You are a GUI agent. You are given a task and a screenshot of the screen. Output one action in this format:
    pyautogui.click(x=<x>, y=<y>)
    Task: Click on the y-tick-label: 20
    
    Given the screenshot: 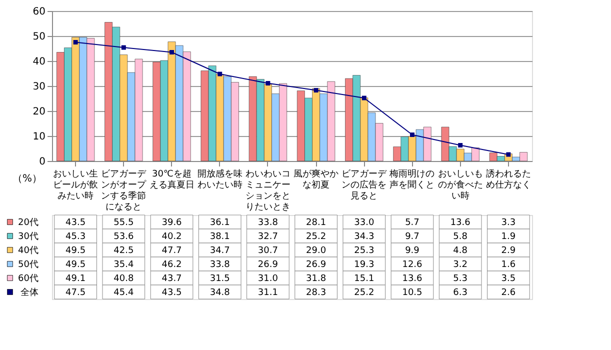 What is the action you would take?
    pyautogui.click(x=39, y=112)
    